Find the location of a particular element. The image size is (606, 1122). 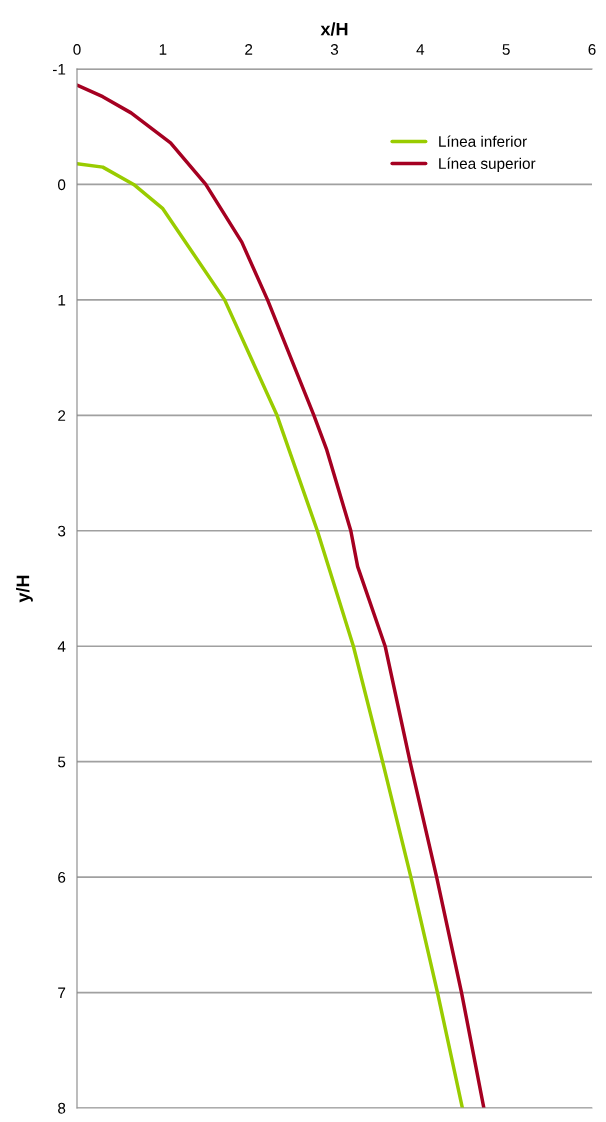

y-tick-label: 0 is located at coordinates (61, 185).